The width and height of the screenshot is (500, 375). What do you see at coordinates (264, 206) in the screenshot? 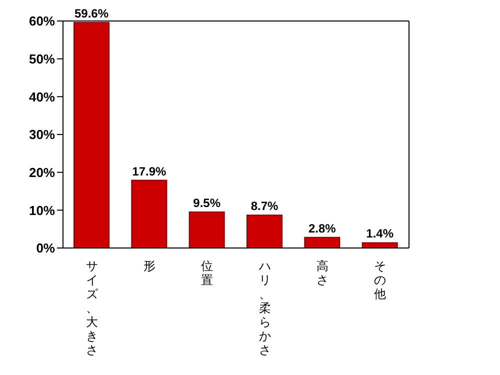
I see `data-label: 8.7%` at bounding box center [264, 206].